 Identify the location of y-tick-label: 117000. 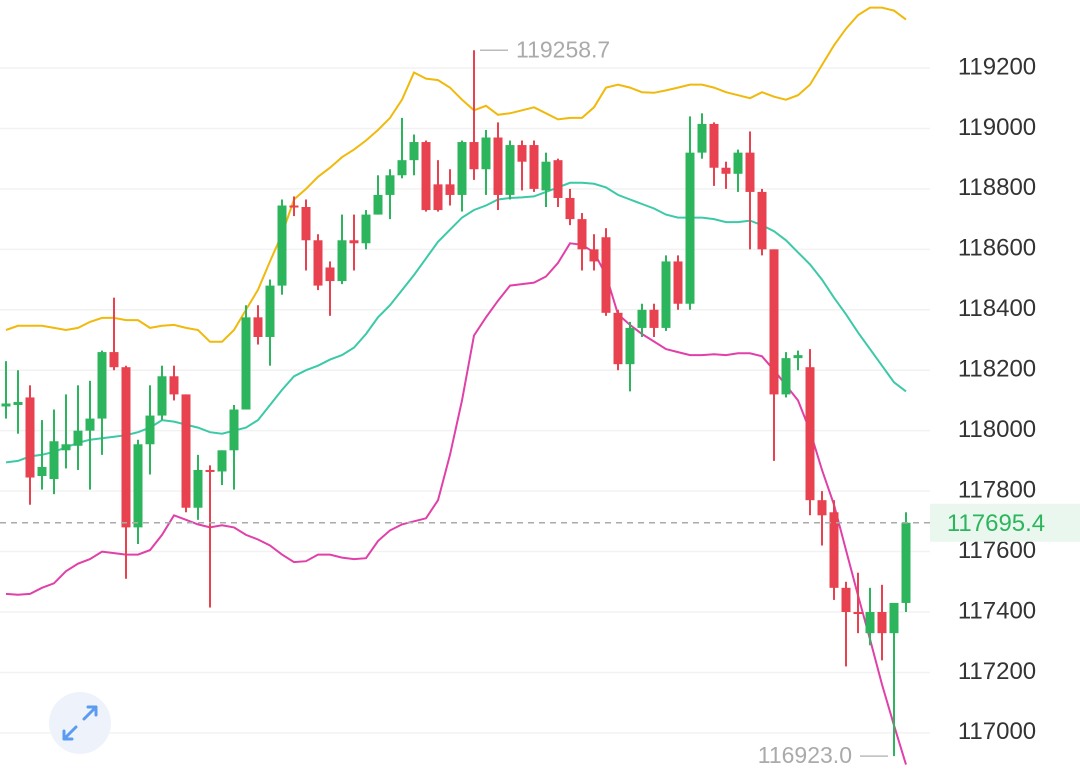
(997, 731).